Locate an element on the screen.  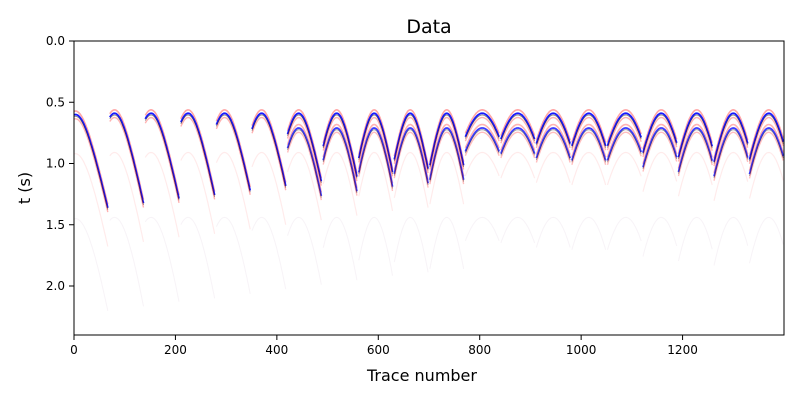
y-tick-label: 0.0 is located at coordinates (55, 41).